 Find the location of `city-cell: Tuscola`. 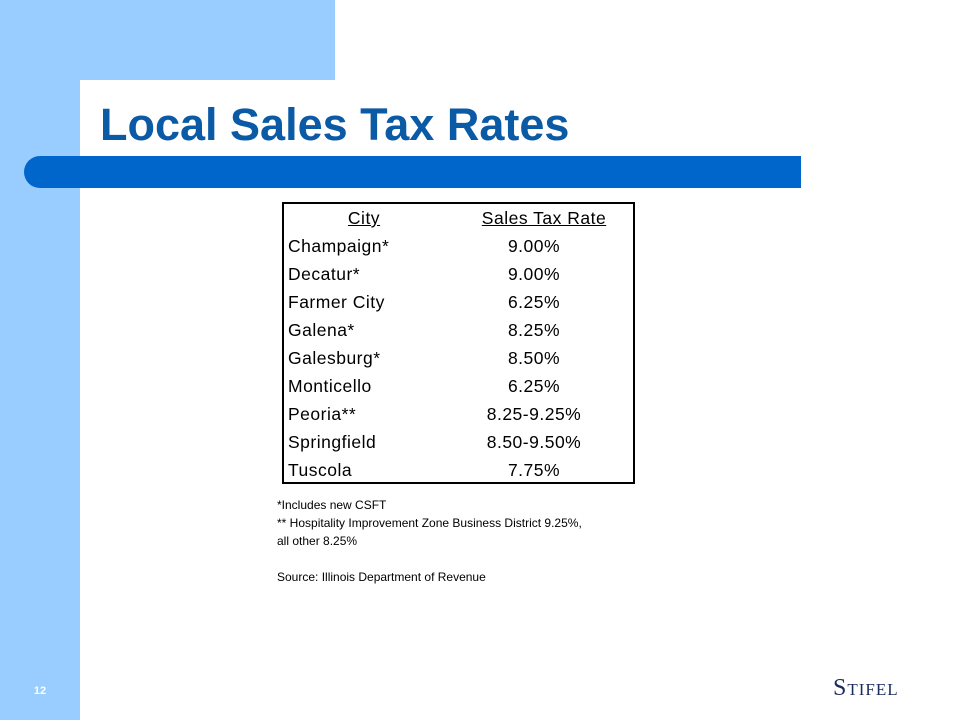

city-cell: Tuscola is located at coordinates (320, 470).